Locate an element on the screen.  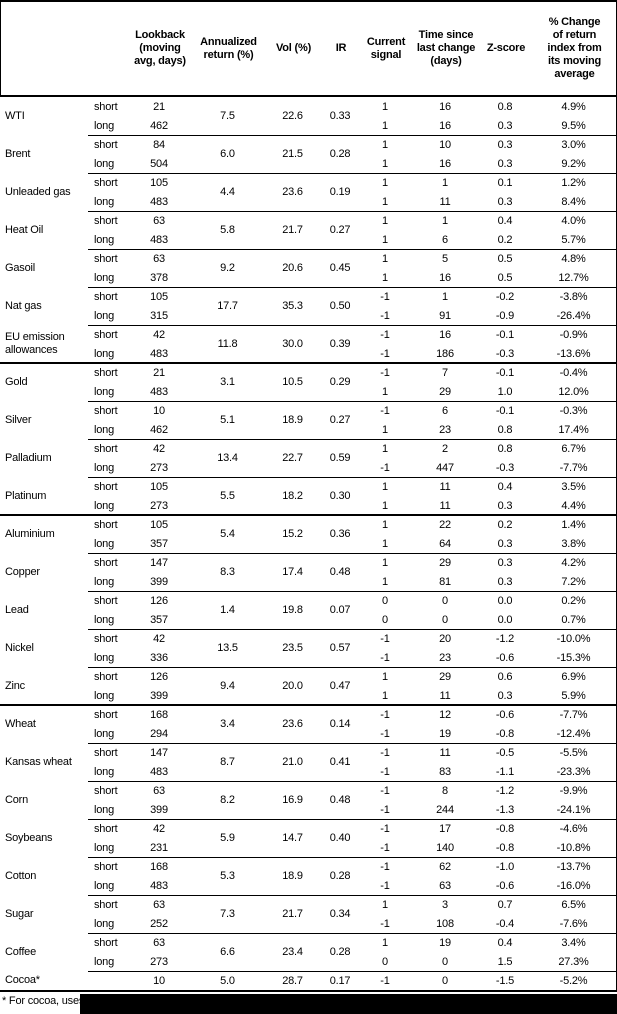
zscore-short-value: -1.5 is located at coordinates (505, 980).